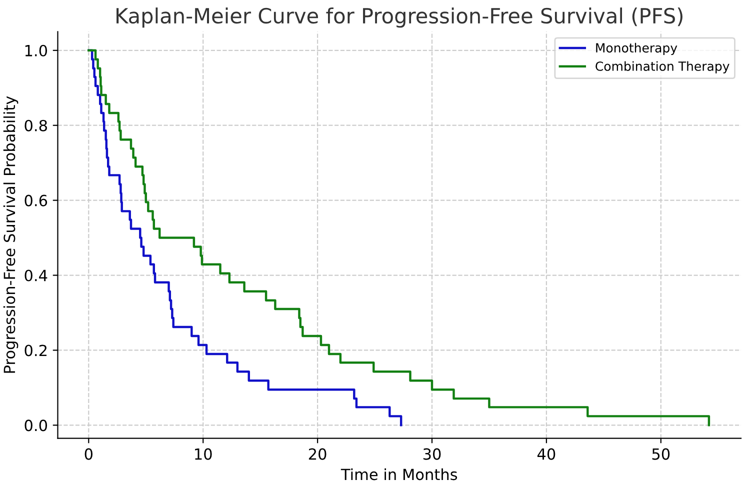 This screenshot has height=487, width=750. Describe the element at coordinates (36, 50) in the screenshot. I see `y-tick-label: 1.0` at that location.